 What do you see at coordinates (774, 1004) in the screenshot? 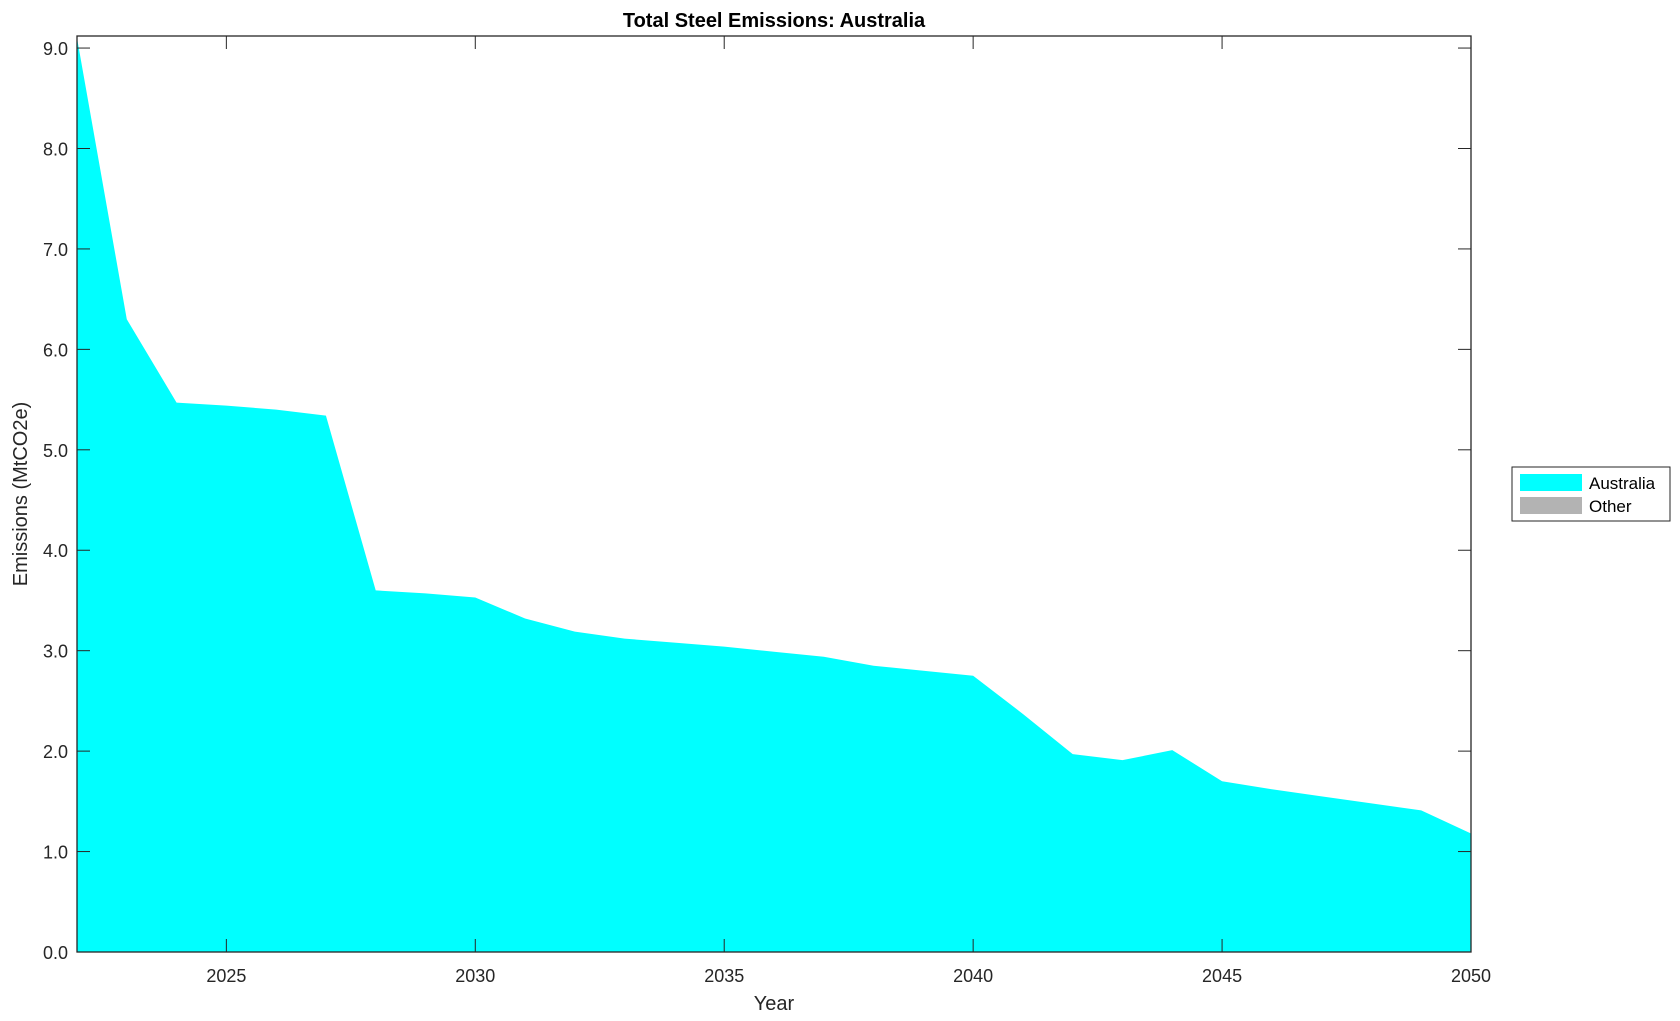
I see `x-axis-label: Year` at bounding box center [774, 1004].